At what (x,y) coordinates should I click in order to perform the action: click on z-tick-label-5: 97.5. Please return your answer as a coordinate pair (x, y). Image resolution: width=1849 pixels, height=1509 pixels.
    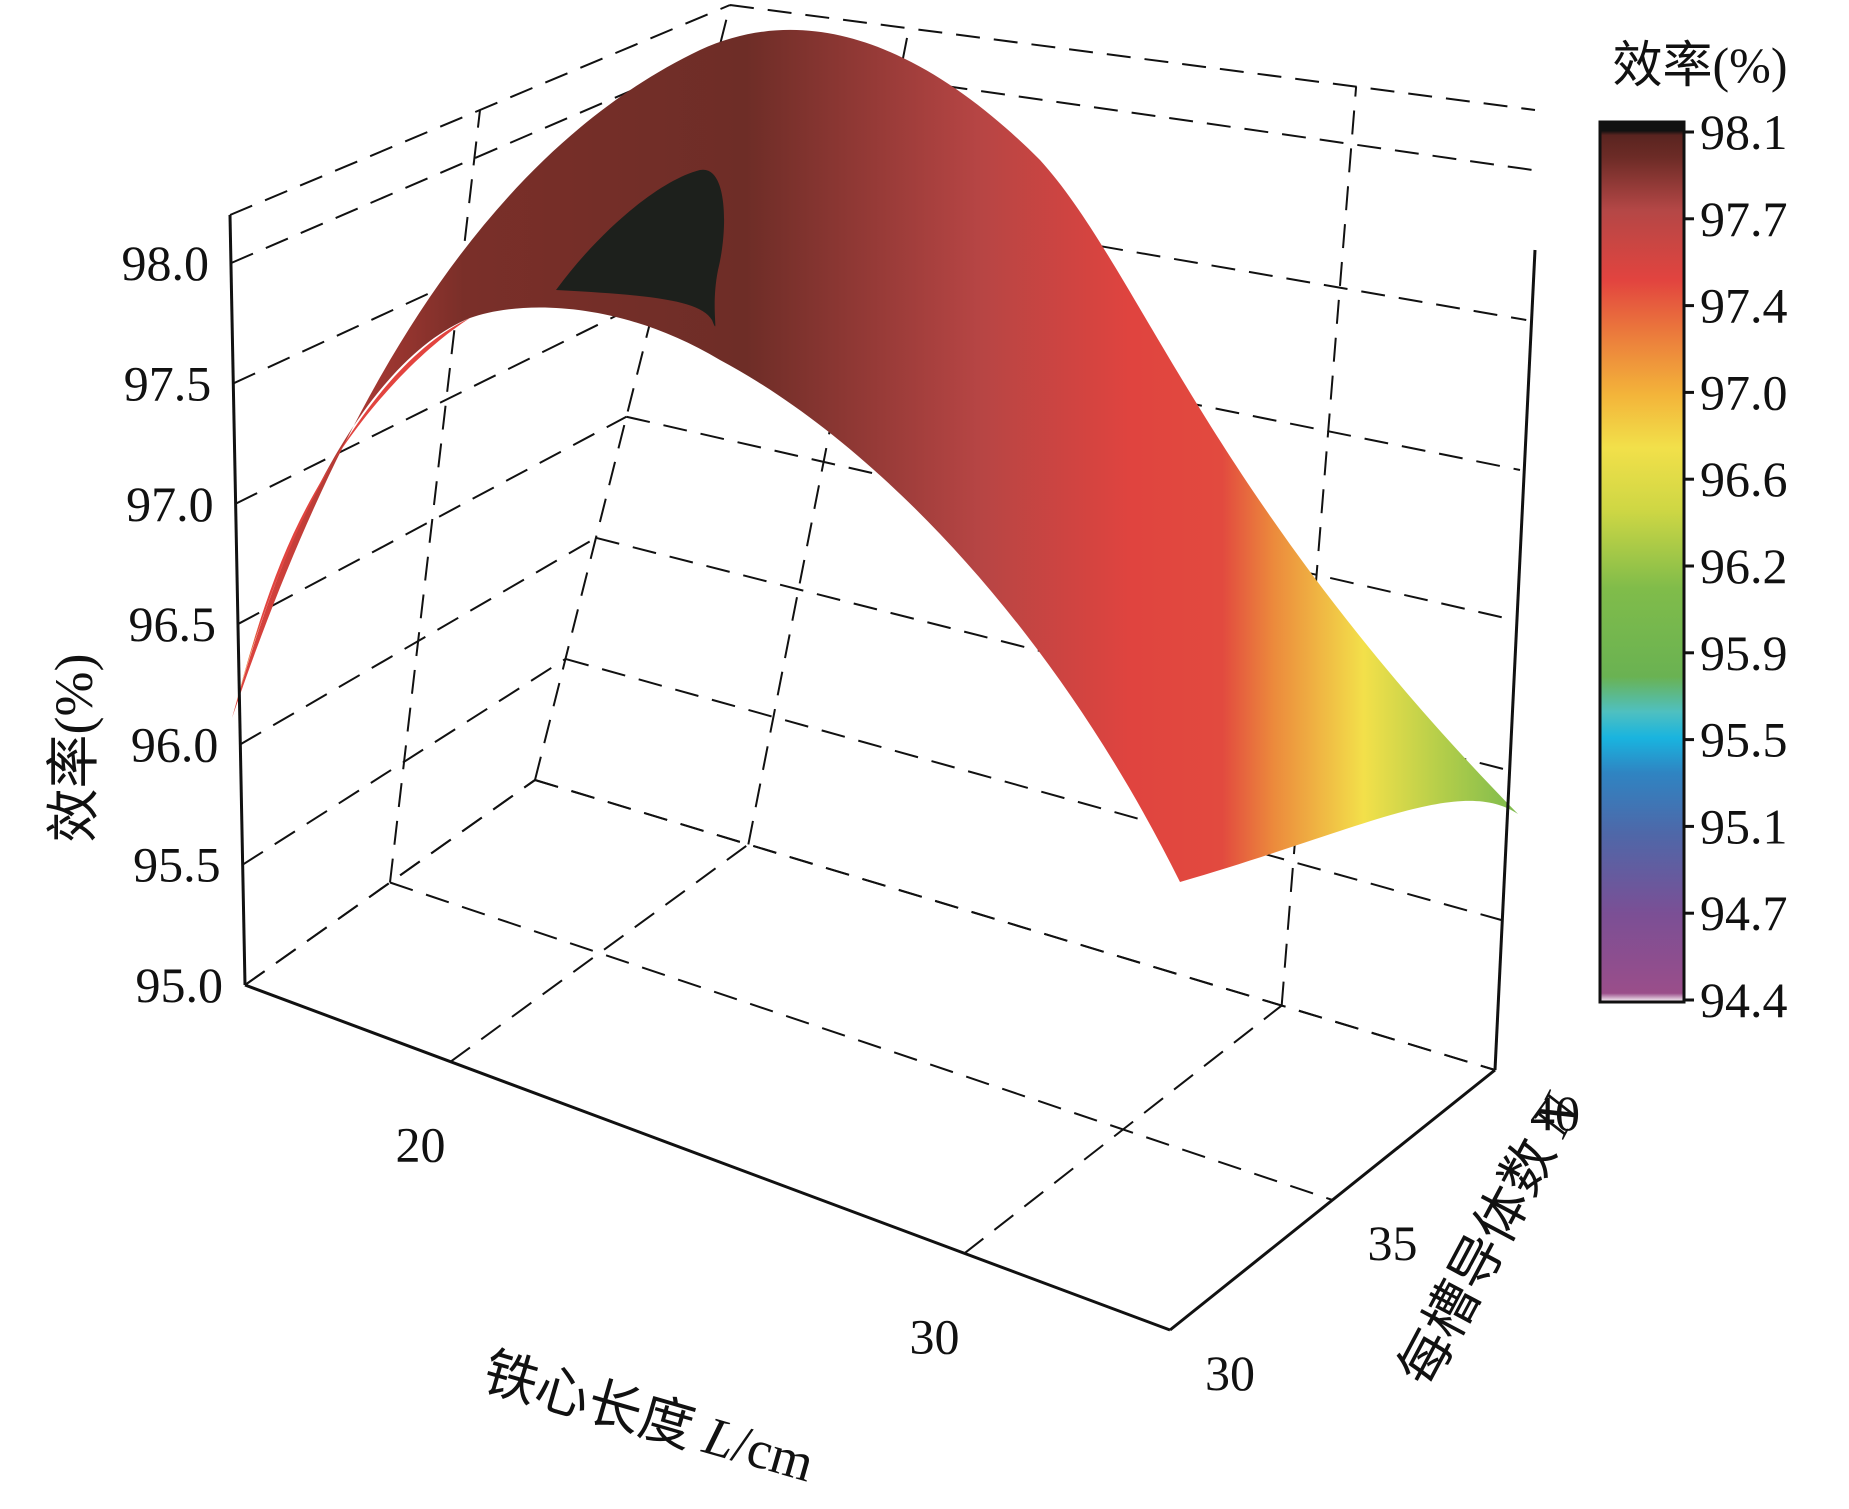
    Looking at the image, I should click on (168, 383).